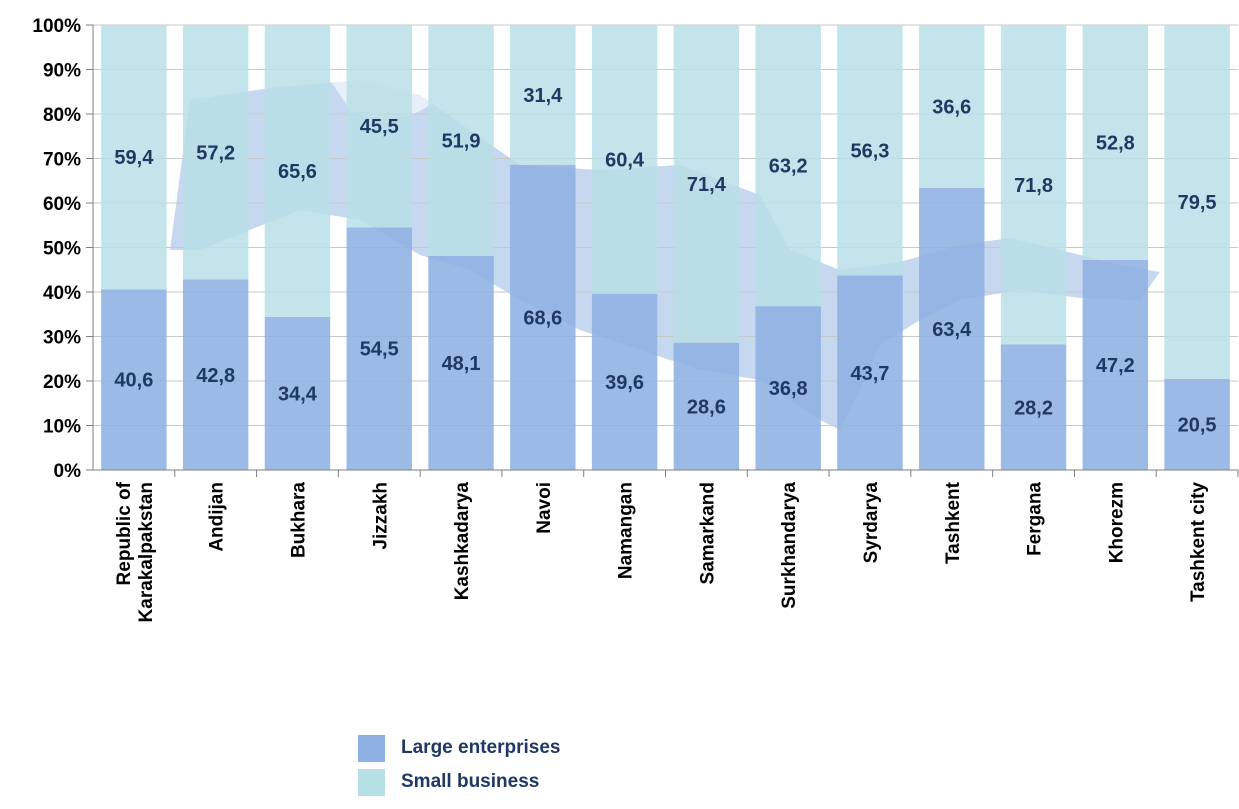 This screenshot has width=1239, height=809. I want to click on y-tick-label: 100%, so click(56, 26).